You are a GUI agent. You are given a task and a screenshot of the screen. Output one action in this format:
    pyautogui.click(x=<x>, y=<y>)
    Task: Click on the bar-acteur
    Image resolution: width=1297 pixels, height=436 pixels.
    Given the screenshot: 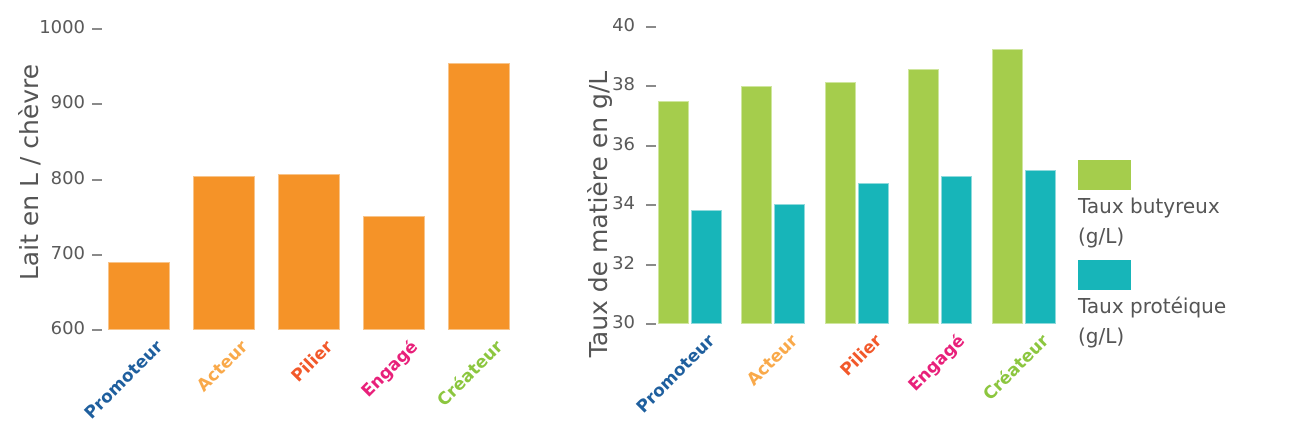 What is the action you would take?
    pyautogui.click(x=224, y=252)
    